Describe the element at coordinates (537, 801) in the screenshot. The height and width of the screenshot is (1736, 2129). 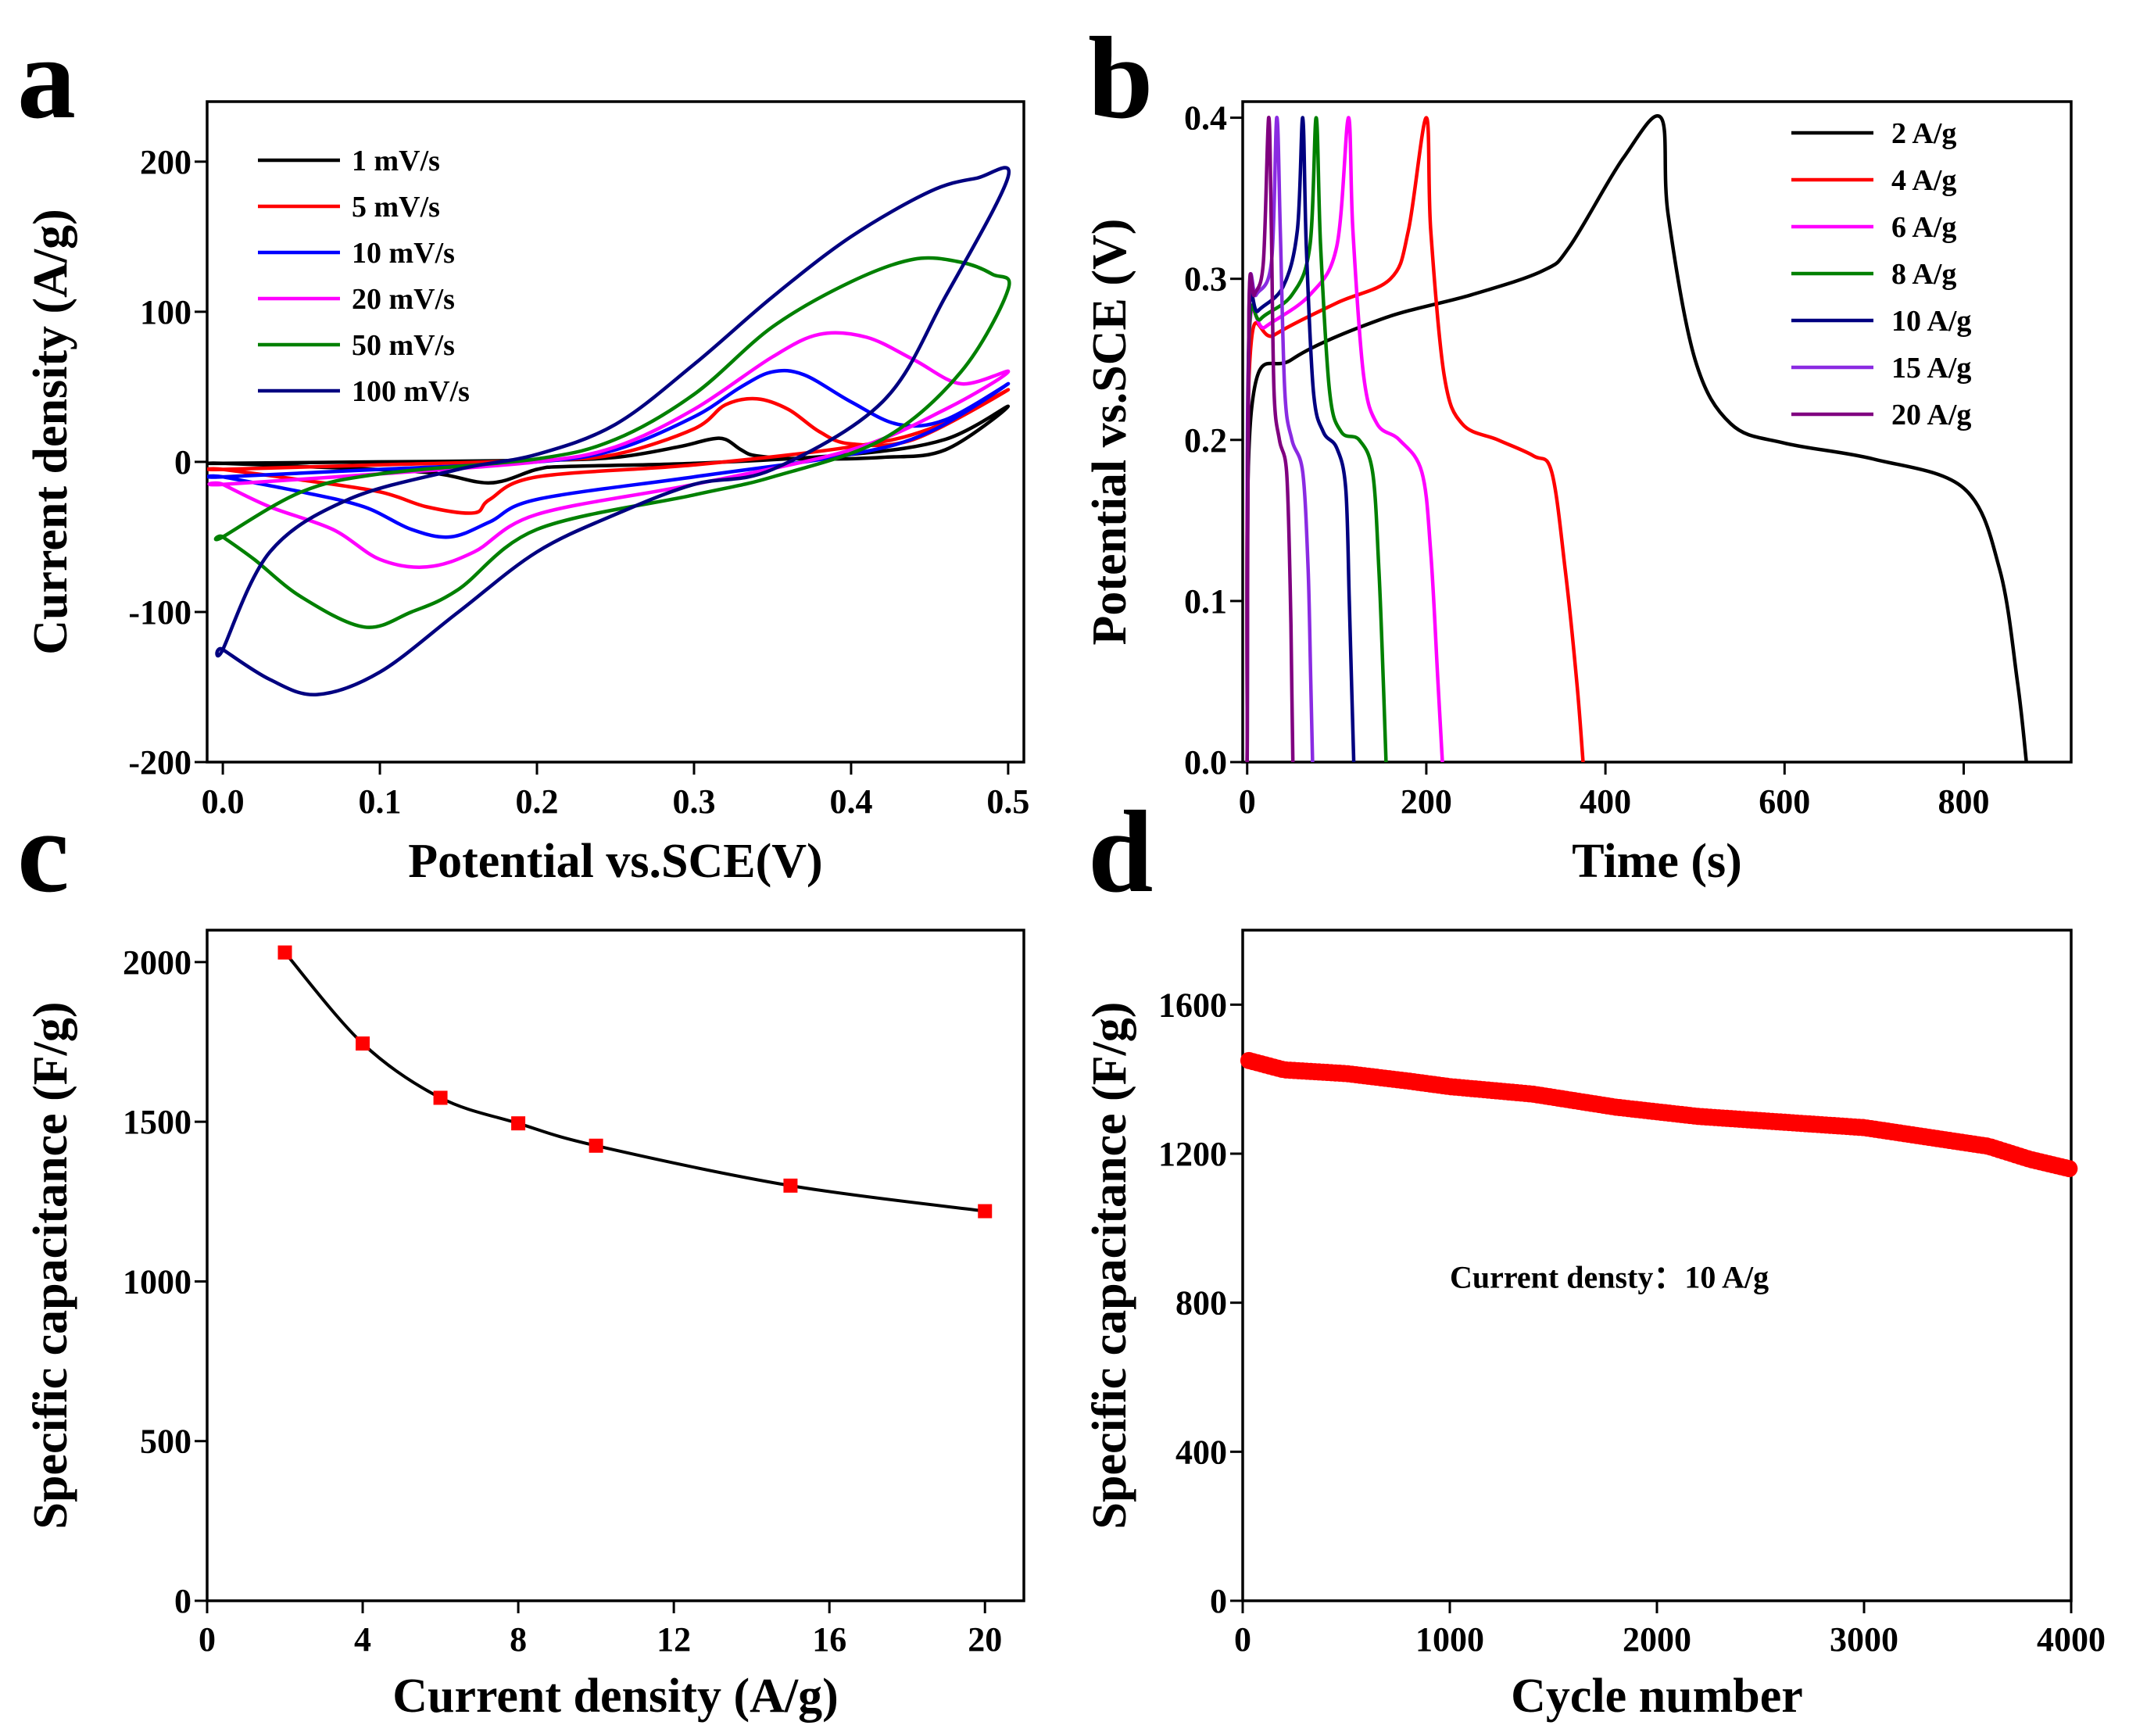
I see `x-tick-label: 0.2` at that location.